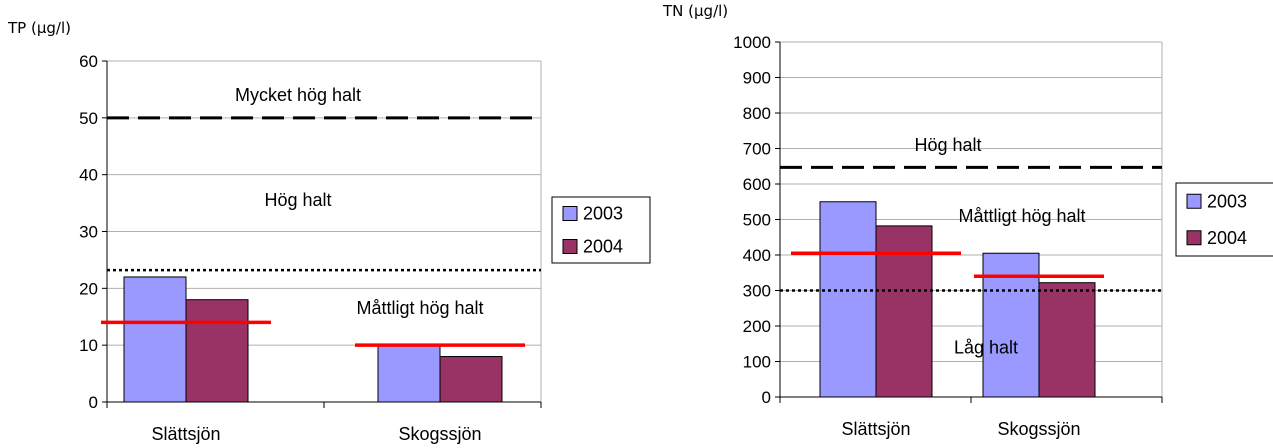 This screenshot has height=448, width=1273. Describe the element at coordinates (88, 118) in the screenshot. I see `y-tick-label: 50` at that location.